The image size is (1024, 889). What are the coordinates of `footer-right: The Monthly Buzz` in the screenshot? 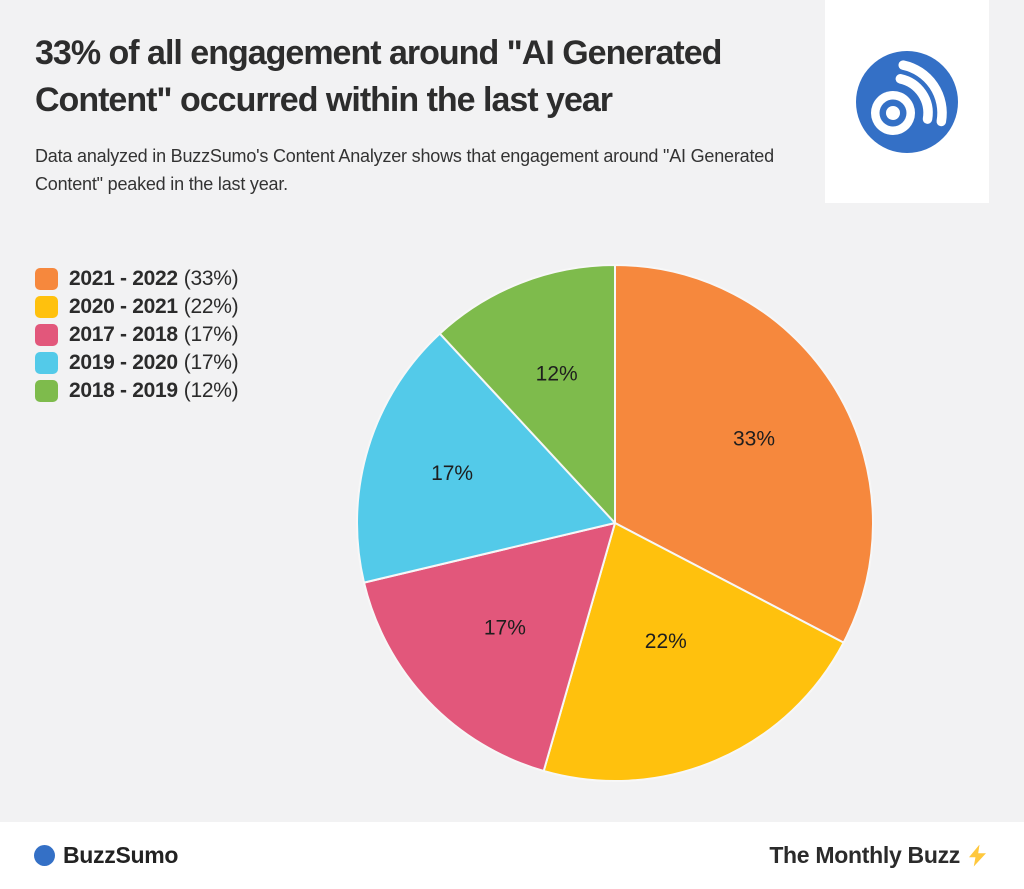 It's located at (877, 855).